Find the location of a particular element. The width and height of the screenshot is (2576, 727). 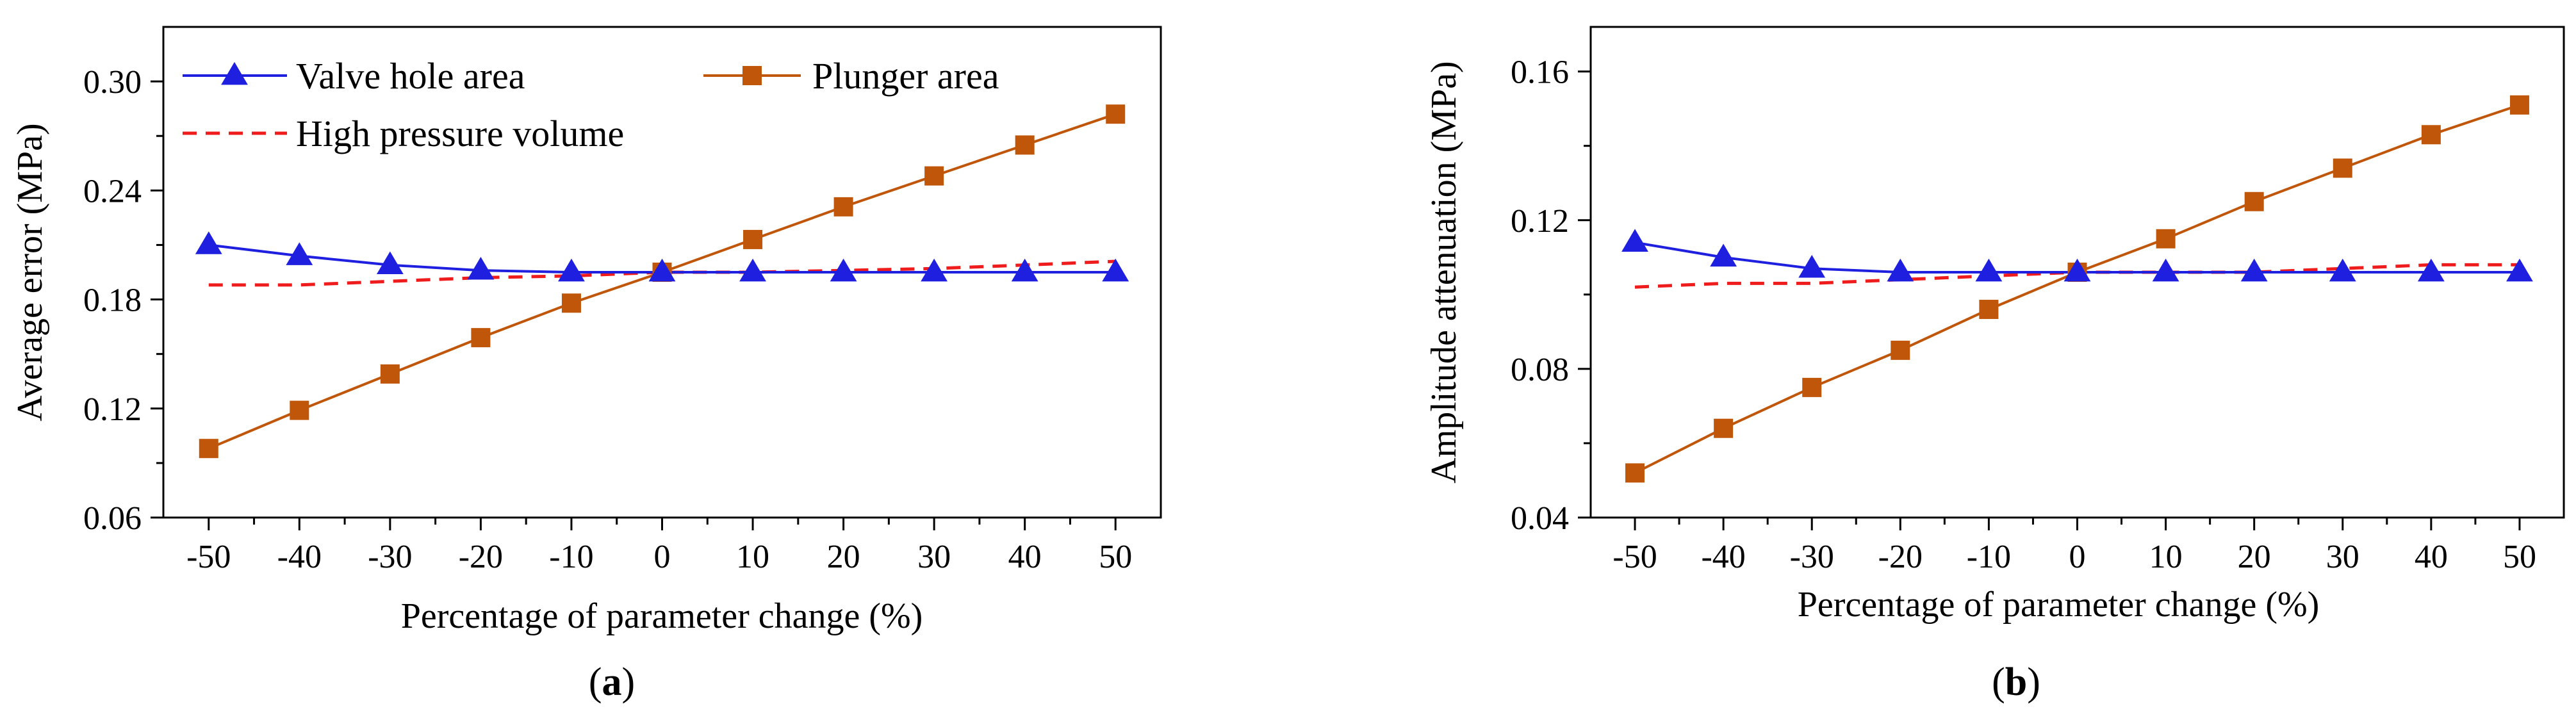

legend-marker-square is located at coordinates (752, 76).